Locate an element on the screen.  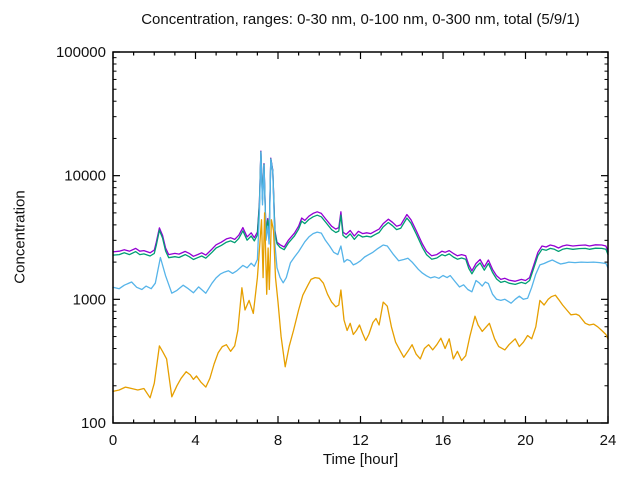
y-tick-label: 100 is located at coordinates (93, 423).